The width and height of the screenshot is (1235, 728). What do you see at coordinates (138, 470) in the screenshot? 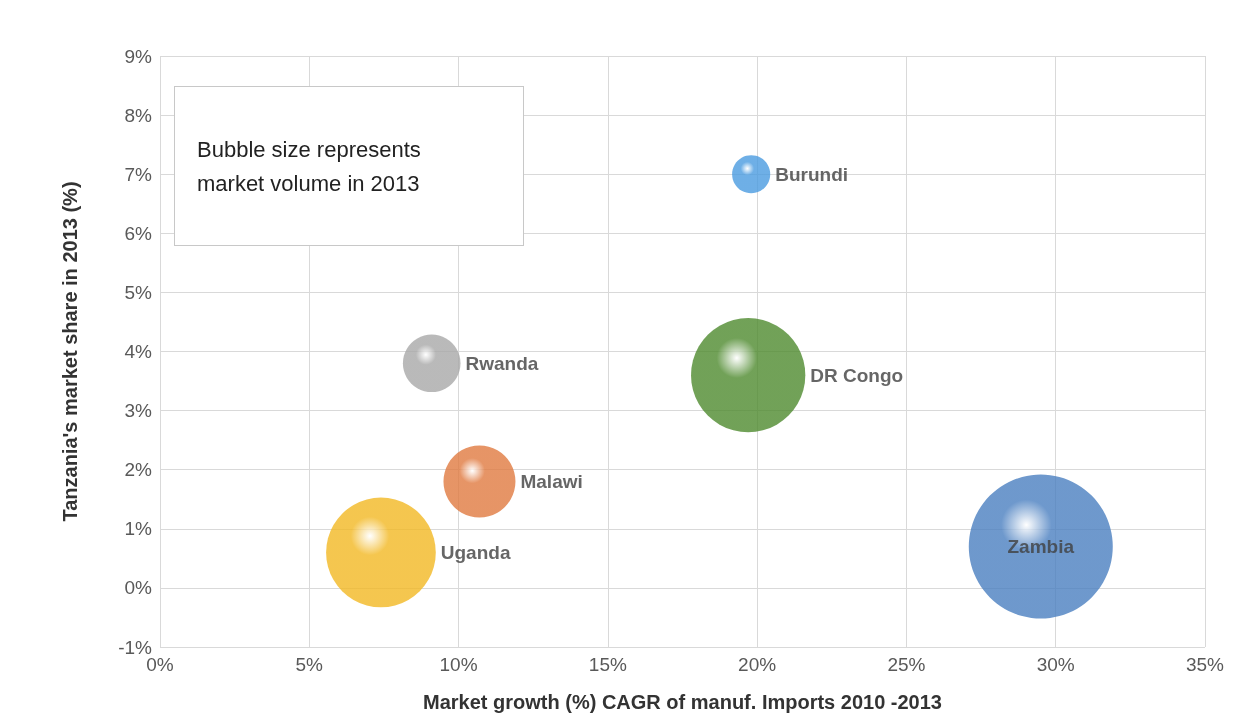
I see `y-tick-label: 2%` at bounding box center [138, 470].